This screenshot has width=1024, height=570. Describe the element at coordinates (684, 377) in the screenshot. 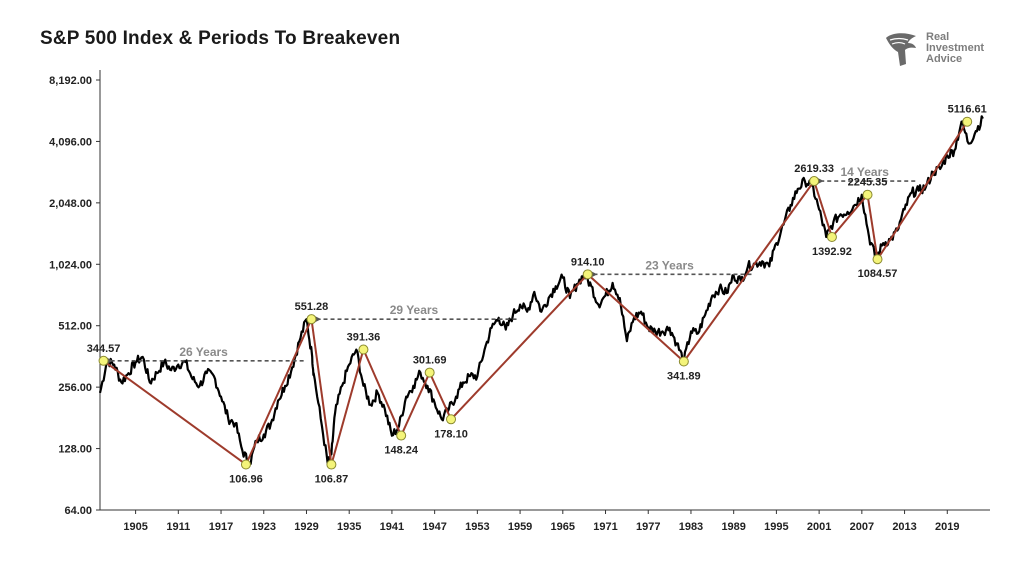

I see `annotation-label: 341.89` at that location.